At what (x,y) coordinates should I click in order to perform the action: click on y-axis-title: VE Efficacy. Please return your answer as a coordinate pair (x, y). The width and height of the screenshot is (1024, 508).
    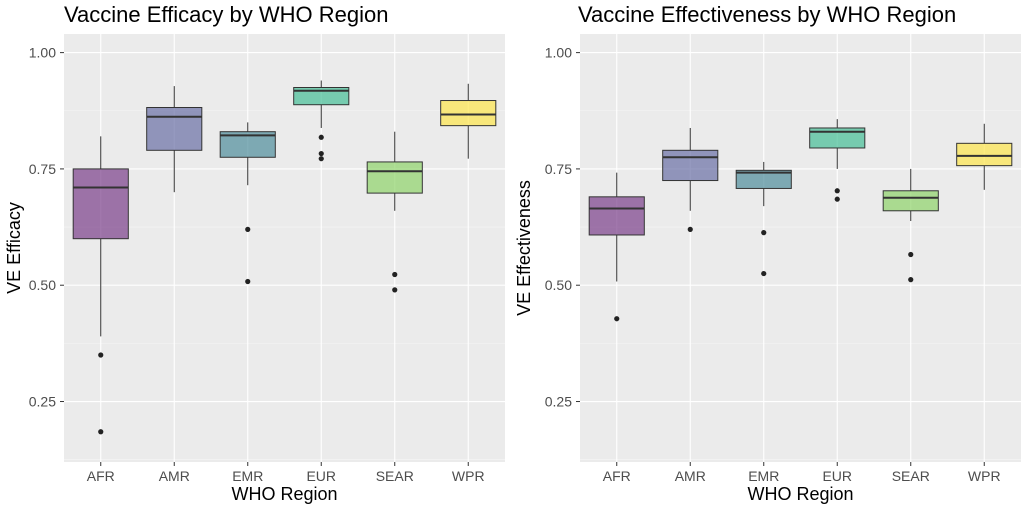
    Looking at the image, I should click on (14, 248).